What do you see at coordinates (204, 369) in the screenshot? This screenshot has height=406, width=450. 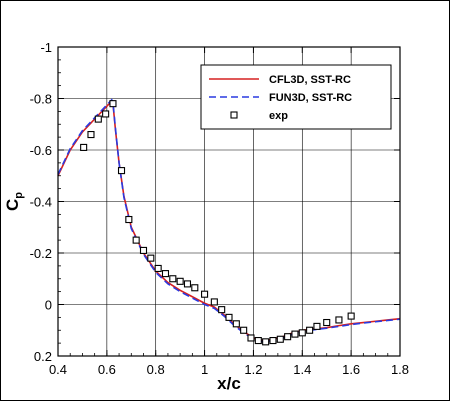 I see `x-tick-label: 1` at bounding box center [204, 369].